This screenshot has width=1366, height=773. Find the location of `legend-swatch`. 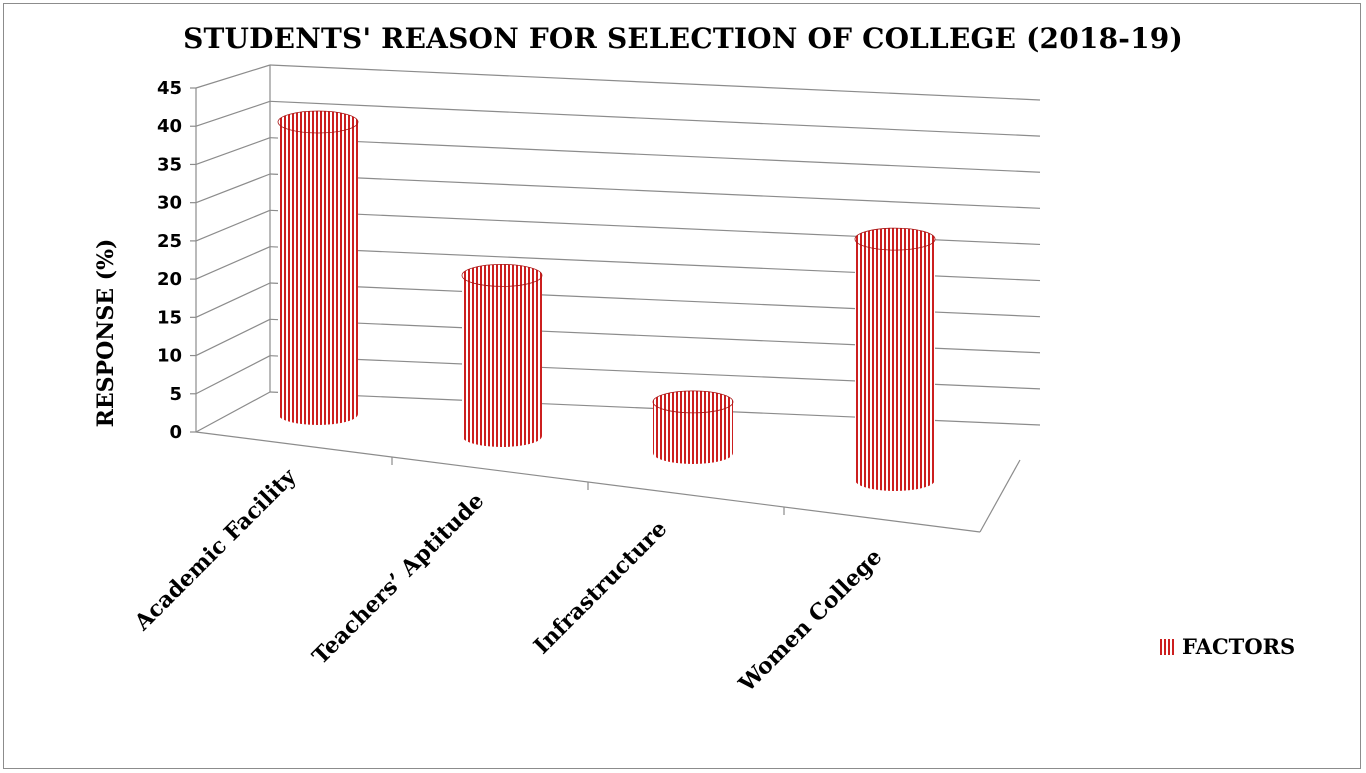

legend-swatch is located at coordinates (1168, 646).